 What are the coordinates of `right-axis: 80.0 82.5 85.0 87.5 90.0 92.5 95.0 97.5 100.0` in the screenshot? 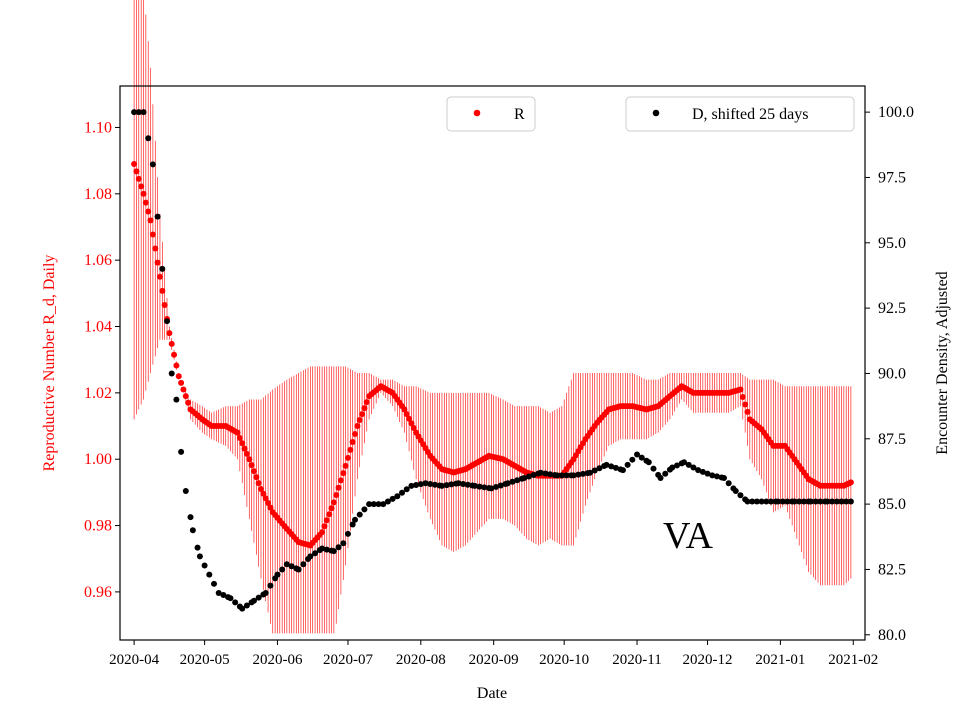 It's located at (889, 374).